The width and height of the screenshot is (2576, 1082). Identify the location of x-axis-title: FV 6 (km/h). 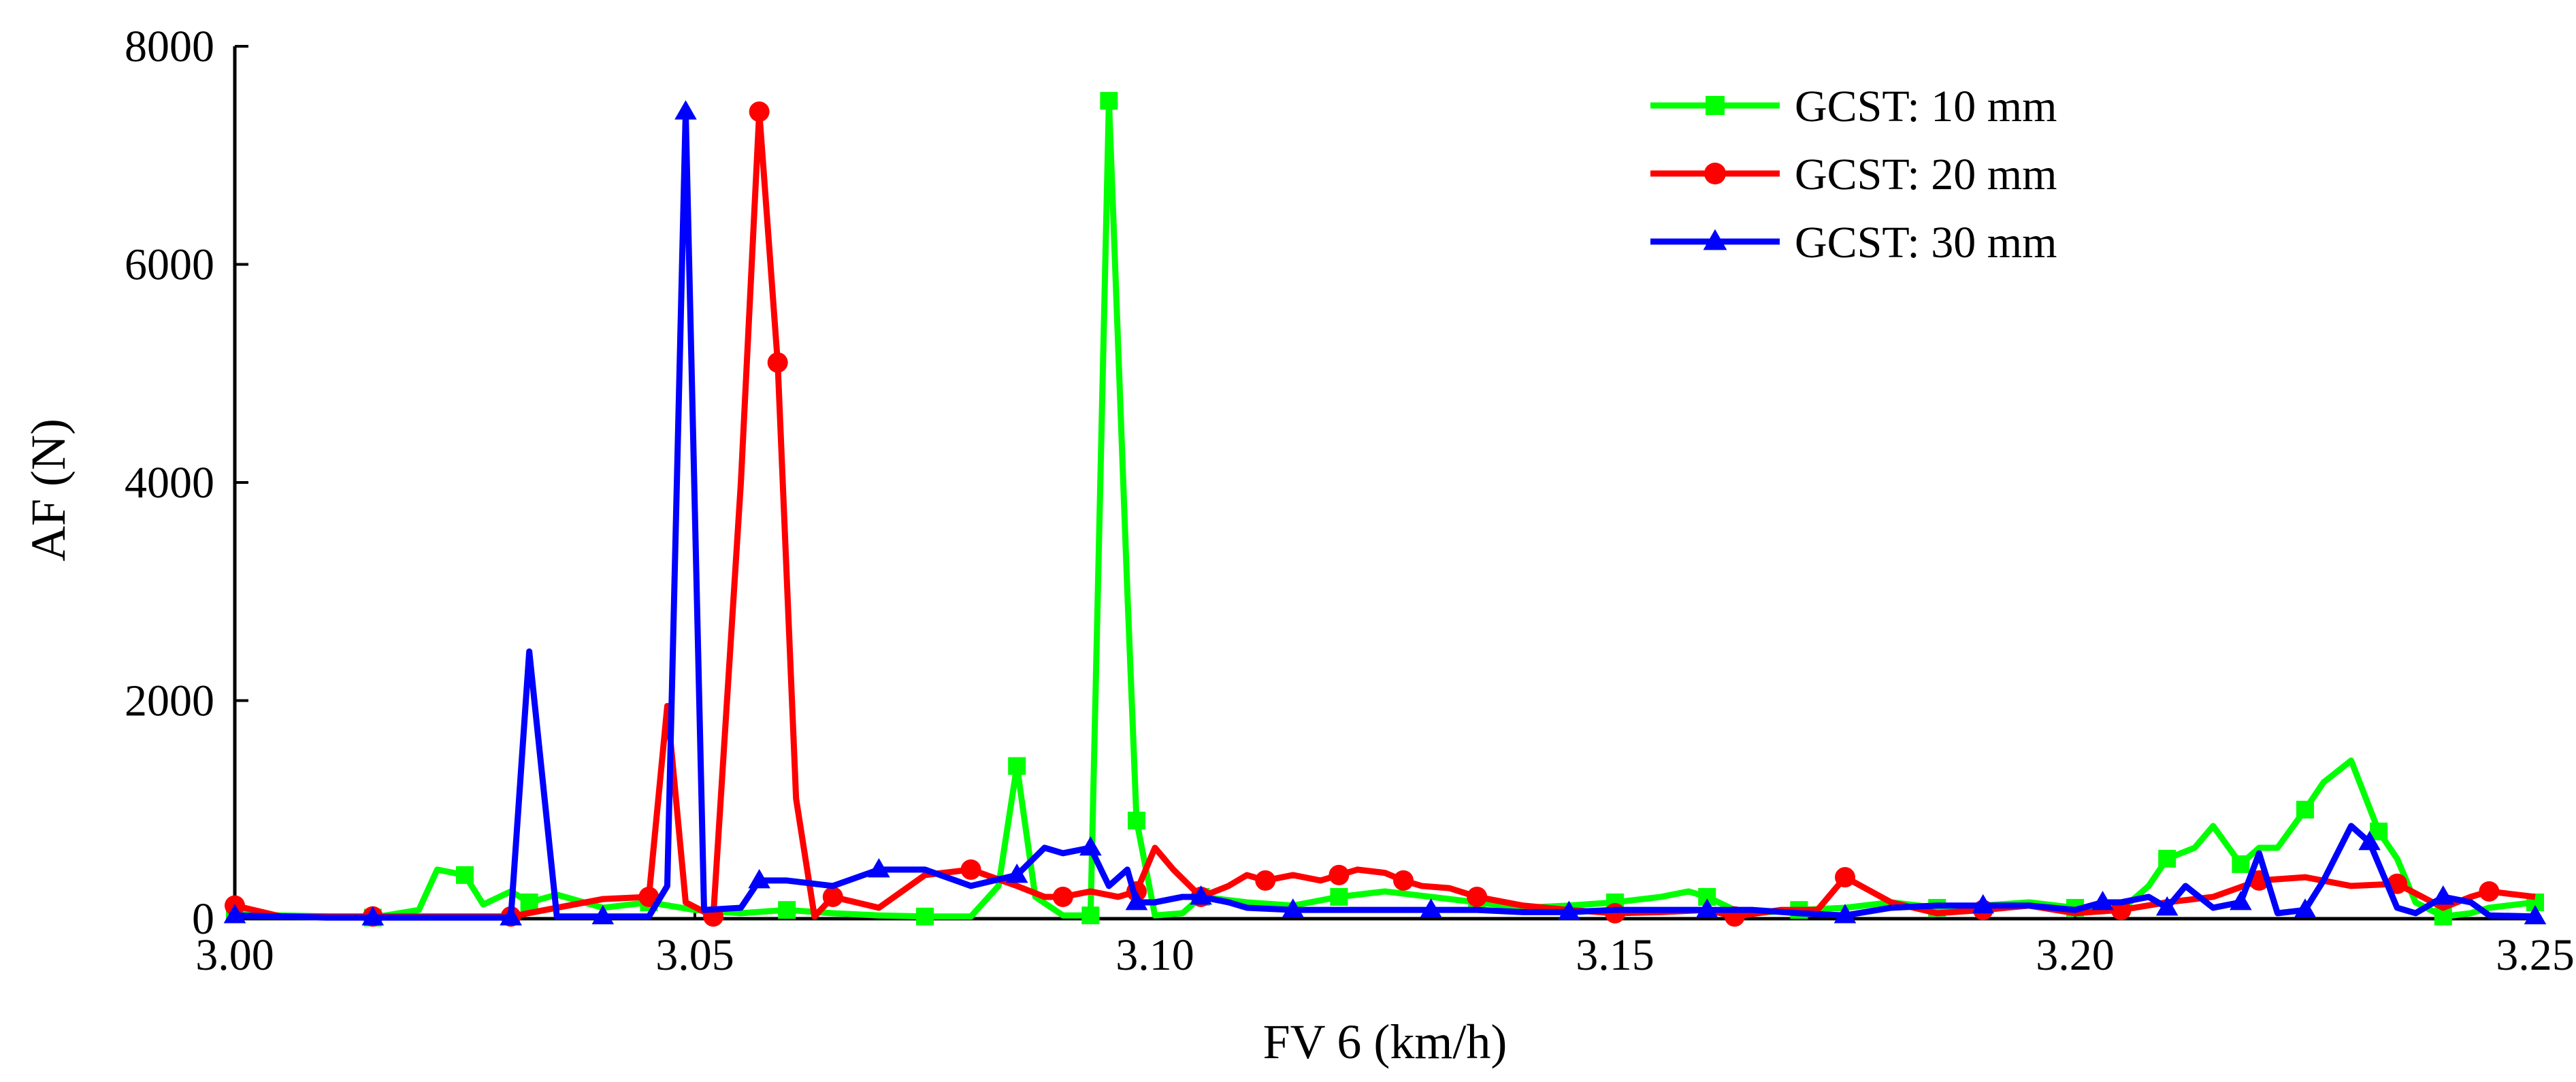
(1385, 1042).